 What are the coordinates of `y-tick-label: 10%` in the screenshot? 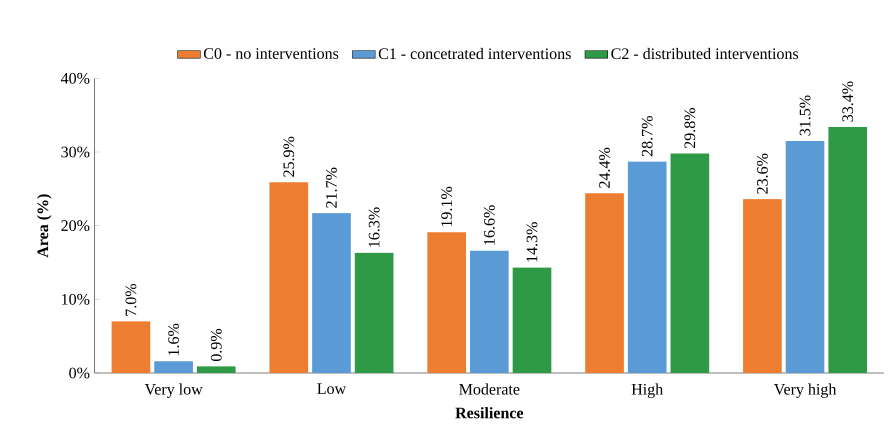 It's located at (76, 299).